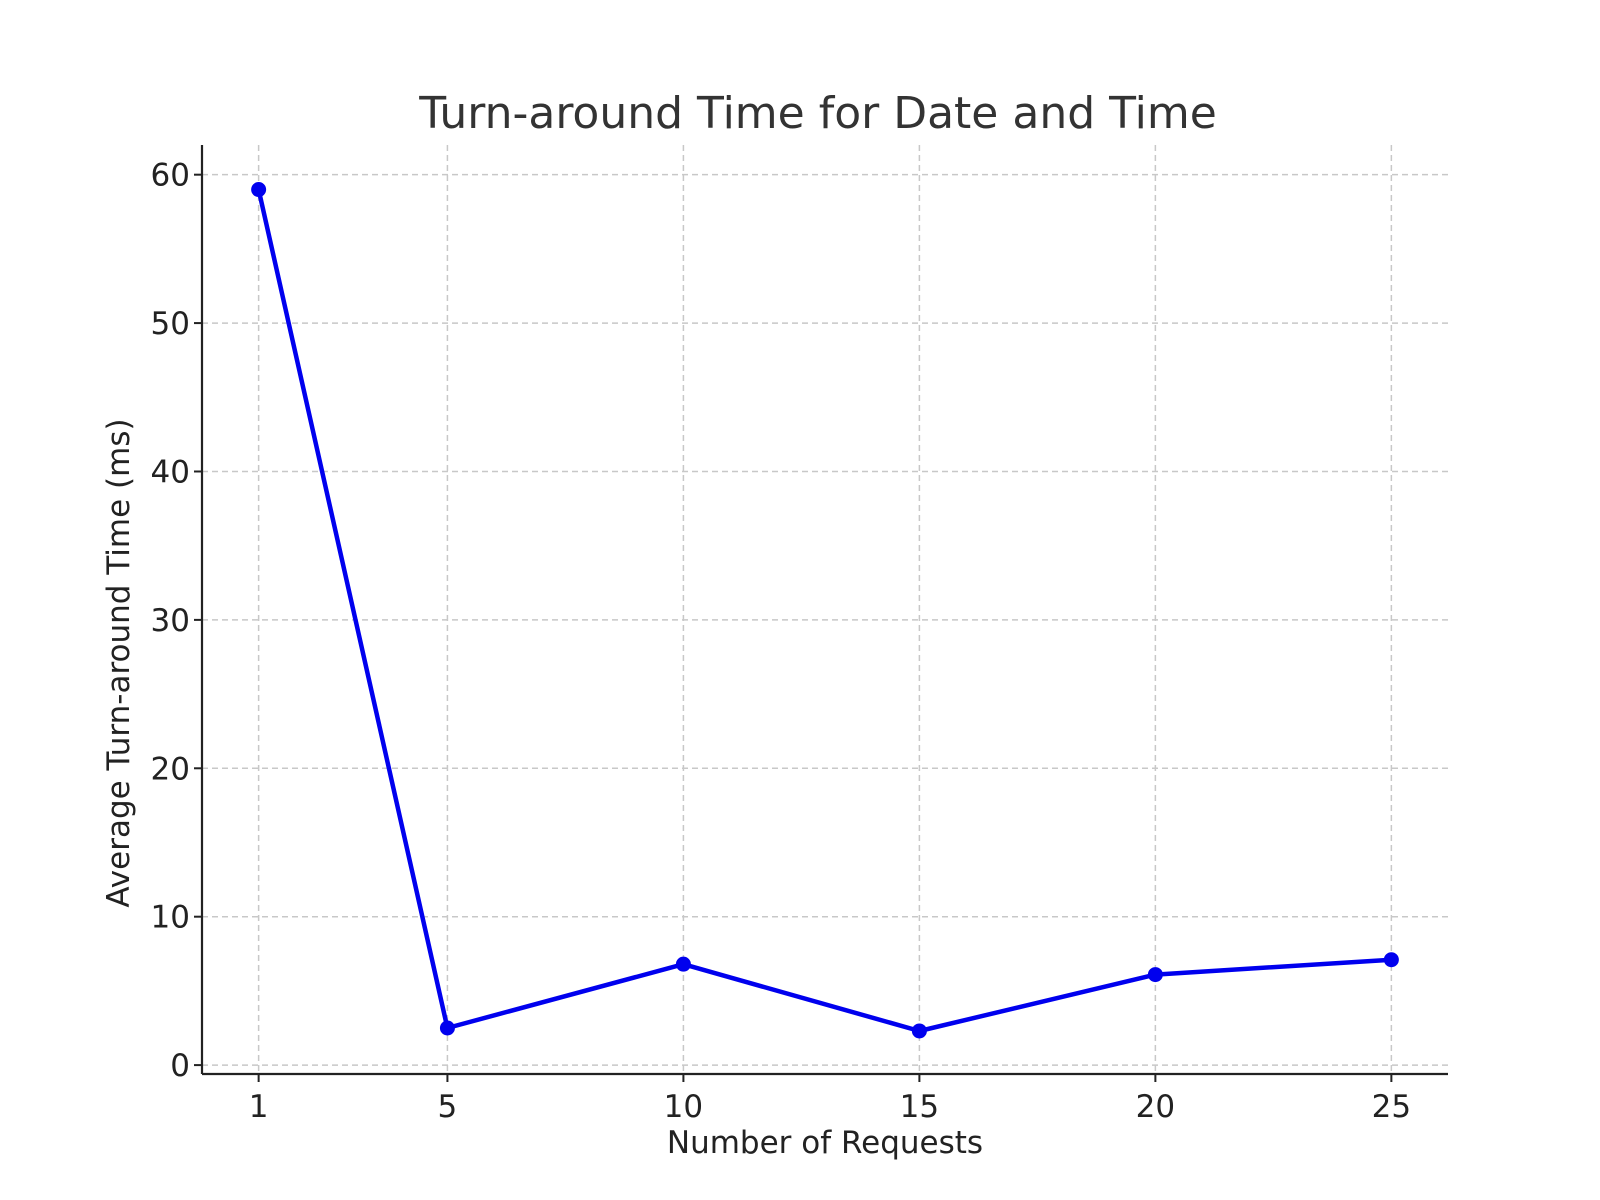 This screenshot has height=1200, width=1600. Describe the element at coordinates (259, 1107) in the screenshot. I see `x-tick-label: 1` at that location.